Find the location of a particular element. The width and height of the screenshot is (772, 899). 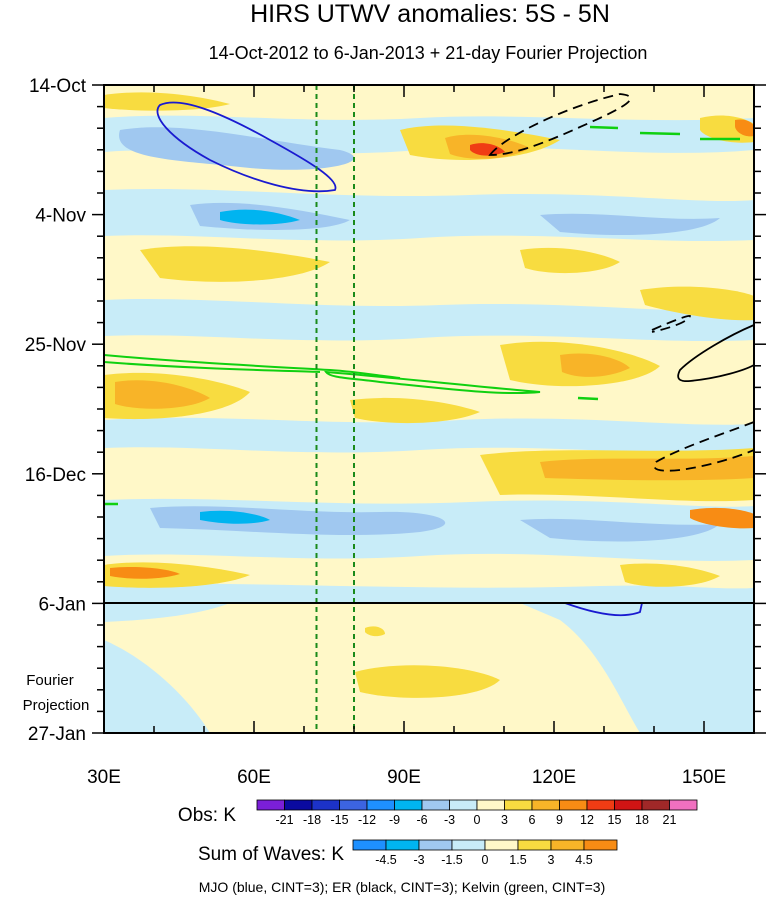

colorbar-tick-label: -9 is located at coordinates (394, 820).